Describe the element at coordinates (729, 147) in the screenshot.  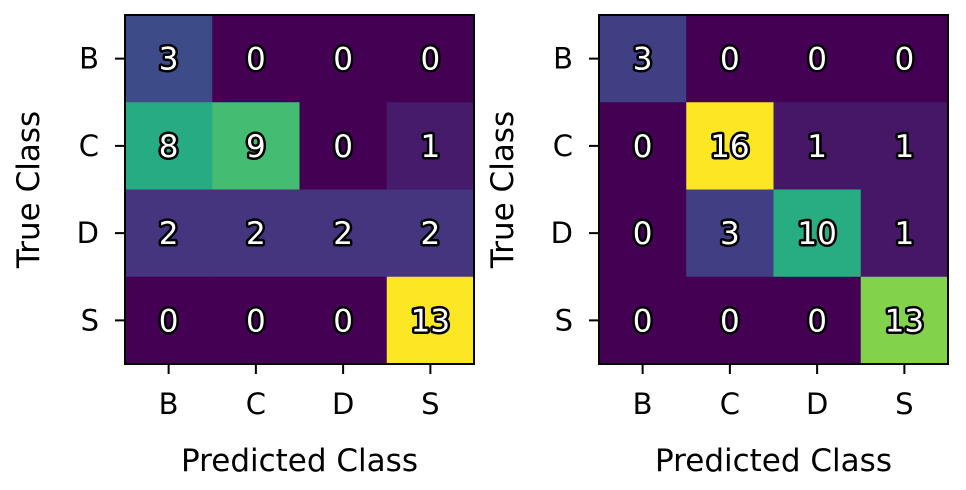
I see `cell-value-label: 16` at that location.